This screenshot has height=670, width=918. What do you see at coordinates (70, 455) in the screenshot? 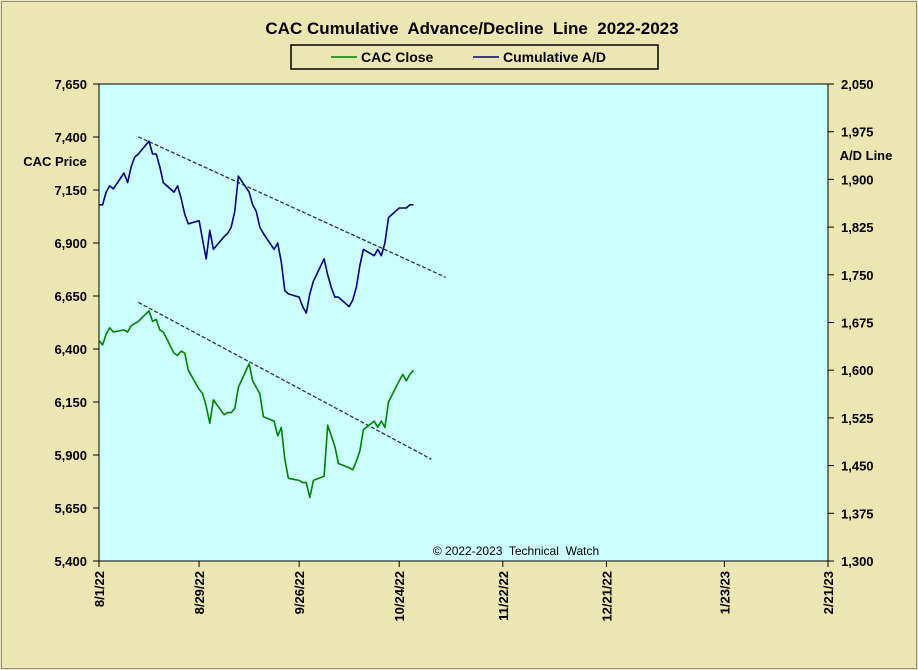
I see `left-tick-label: 5,900` at bounding box center [70, 455].